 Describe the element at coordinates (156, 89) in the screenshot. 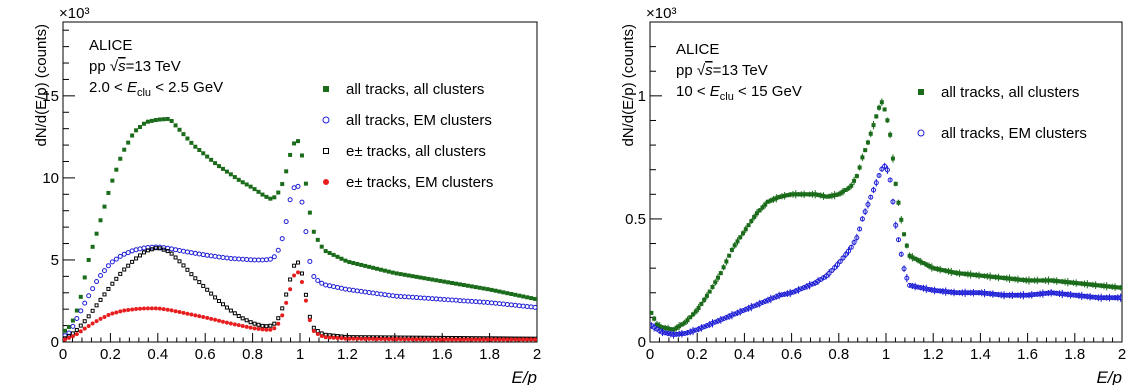

I see `cluster-energy-range: 2.0 < Eclu < 2.5 GeV` at that location.